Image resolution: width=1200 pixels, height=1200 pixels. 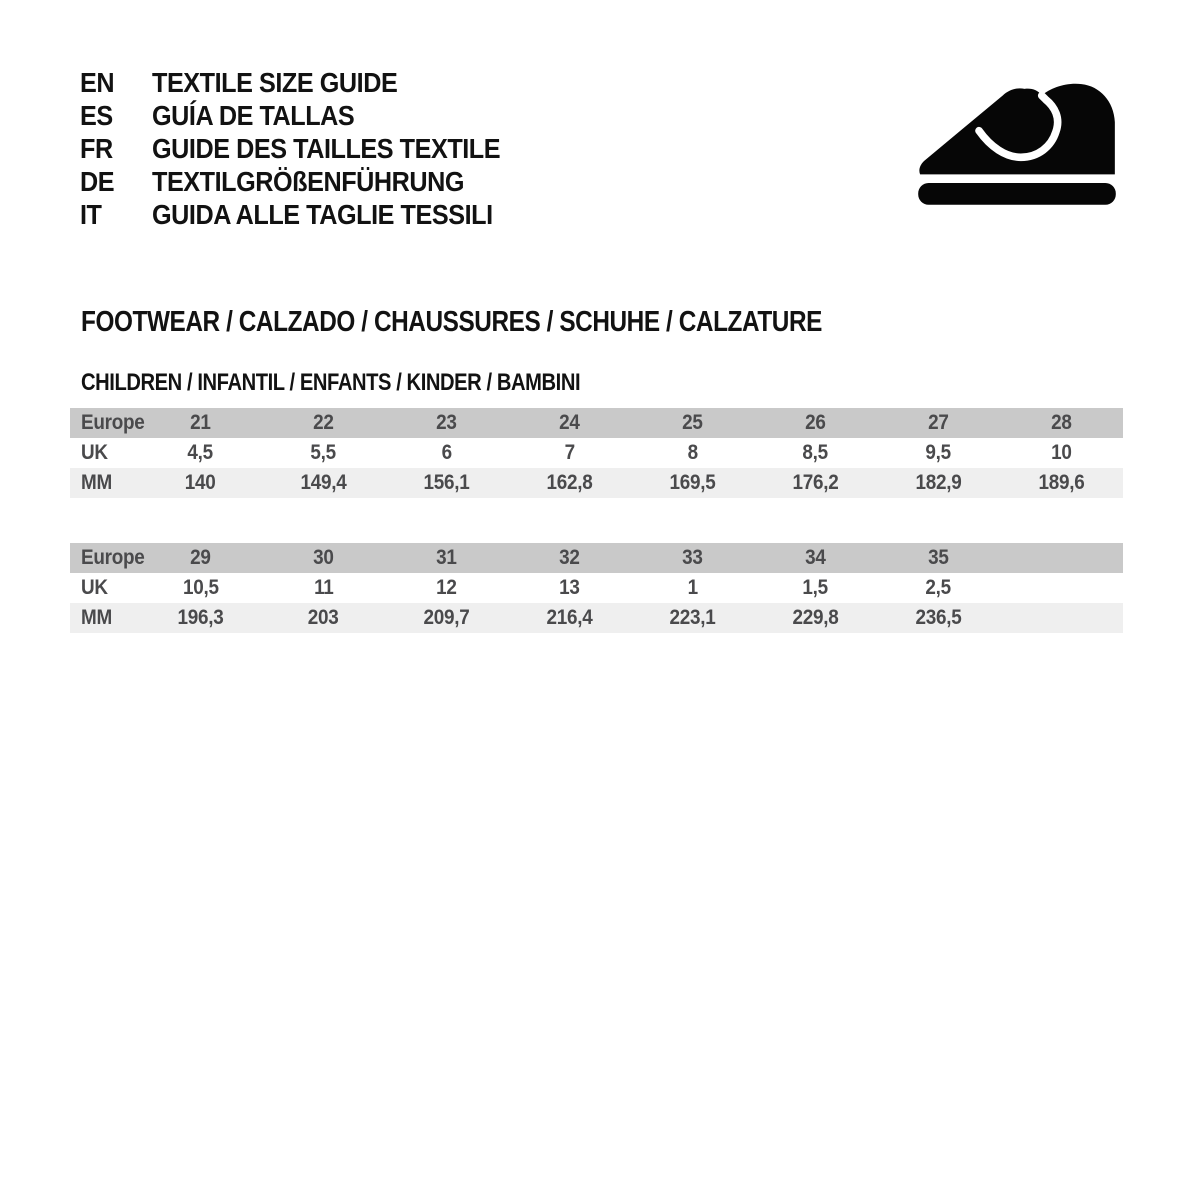 What do you see at coordinates (1061, 422) in the screenshot?
I see `size-cell: 28` at bounding box center [1061, 422].